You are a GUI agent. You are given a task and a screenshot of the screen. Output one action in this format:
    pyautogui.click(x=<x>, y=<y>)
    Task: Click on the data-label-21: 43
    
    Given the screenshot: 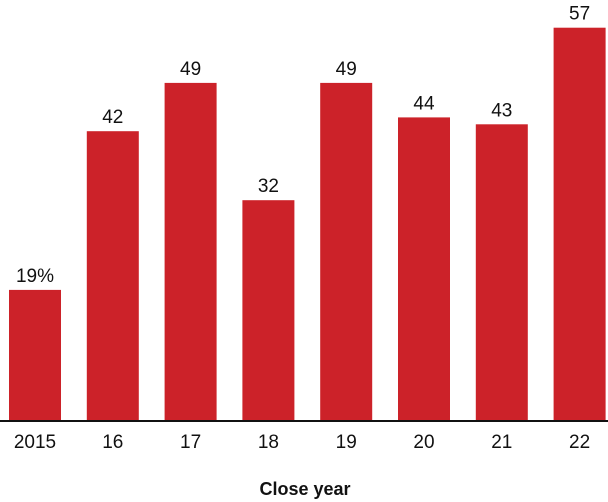 What is the action you would take?
    pyautogui.click(x=501, y=110)
    